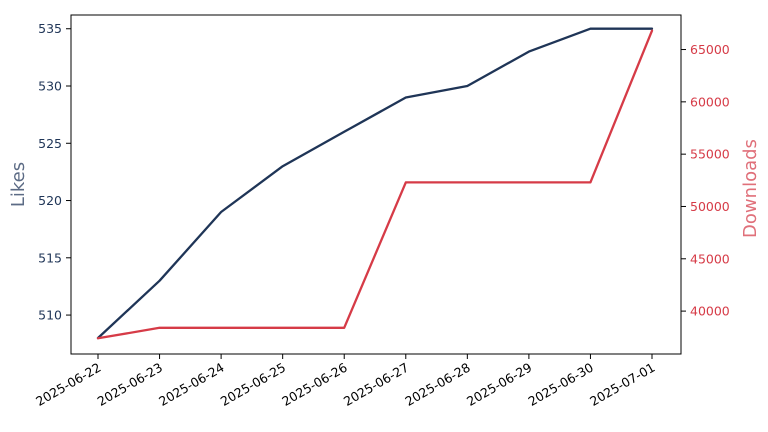 The height and width of the screenshot is (432, 768). I want to click on x-tick-label: 2025-06-28, so click(437, 384).